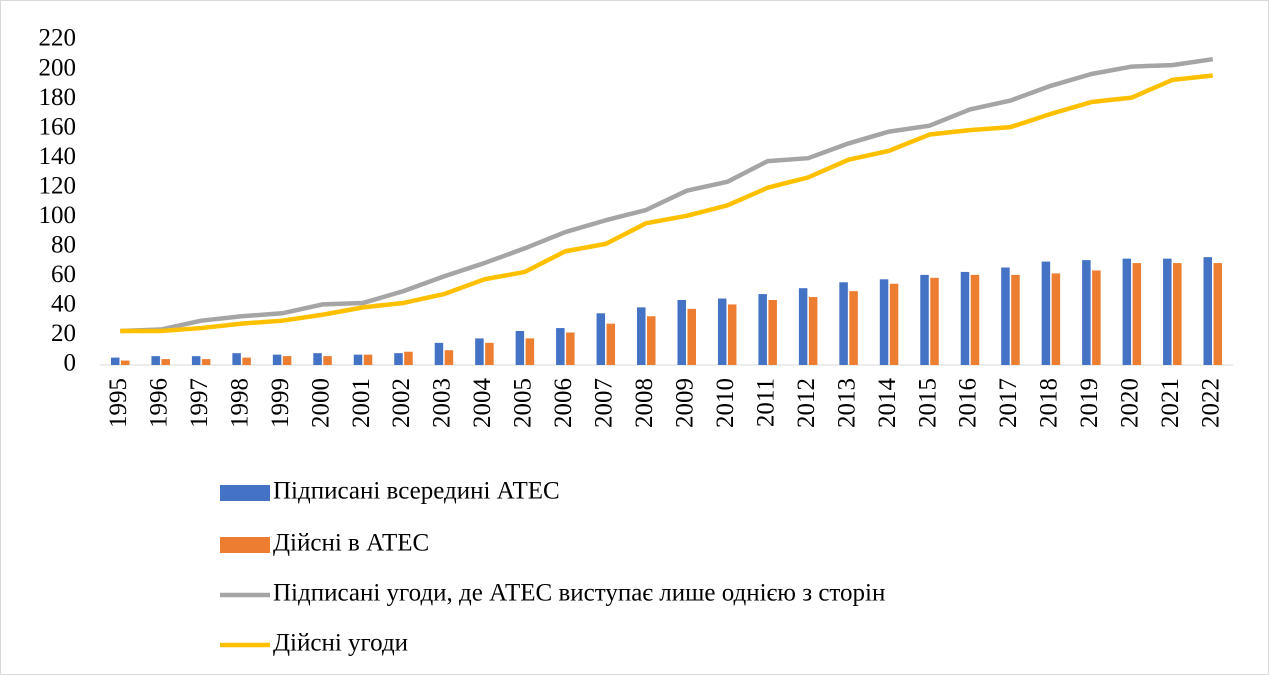 The width and height of the screenshot is (1269, 675). What do you see at coordinates (63, 304) in the screenshot?
I see `y-tick-label: 40` at bounding box center [63, 304].